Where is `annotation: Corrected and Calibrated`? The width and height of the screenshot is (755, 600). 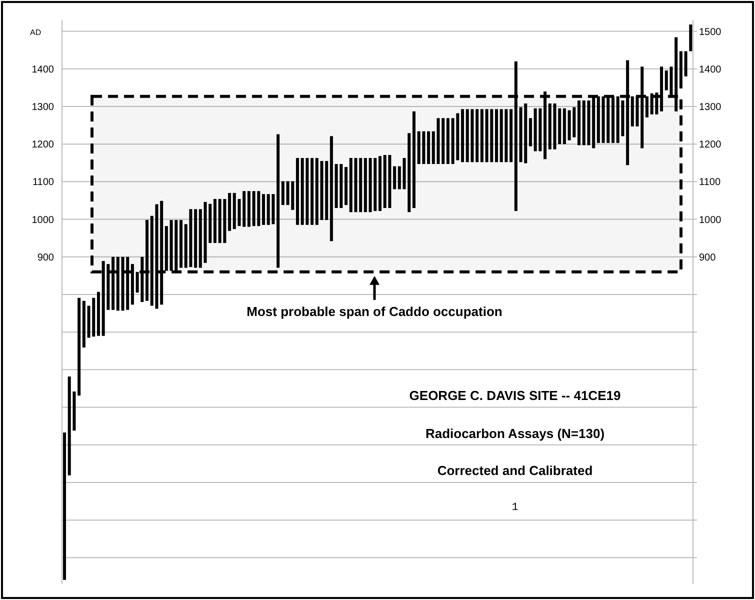
annotation: Corrected and Calibrated is located at coordinates (515, 471).